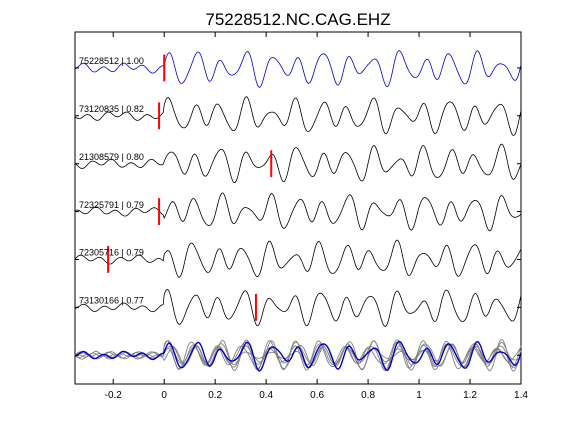 This screenshot has width=576, height=432. What do you see at coordinates (521, 395) in the screenshot?
I see `x-tick-label-8: 1.4` at bounding box center [521, 395].